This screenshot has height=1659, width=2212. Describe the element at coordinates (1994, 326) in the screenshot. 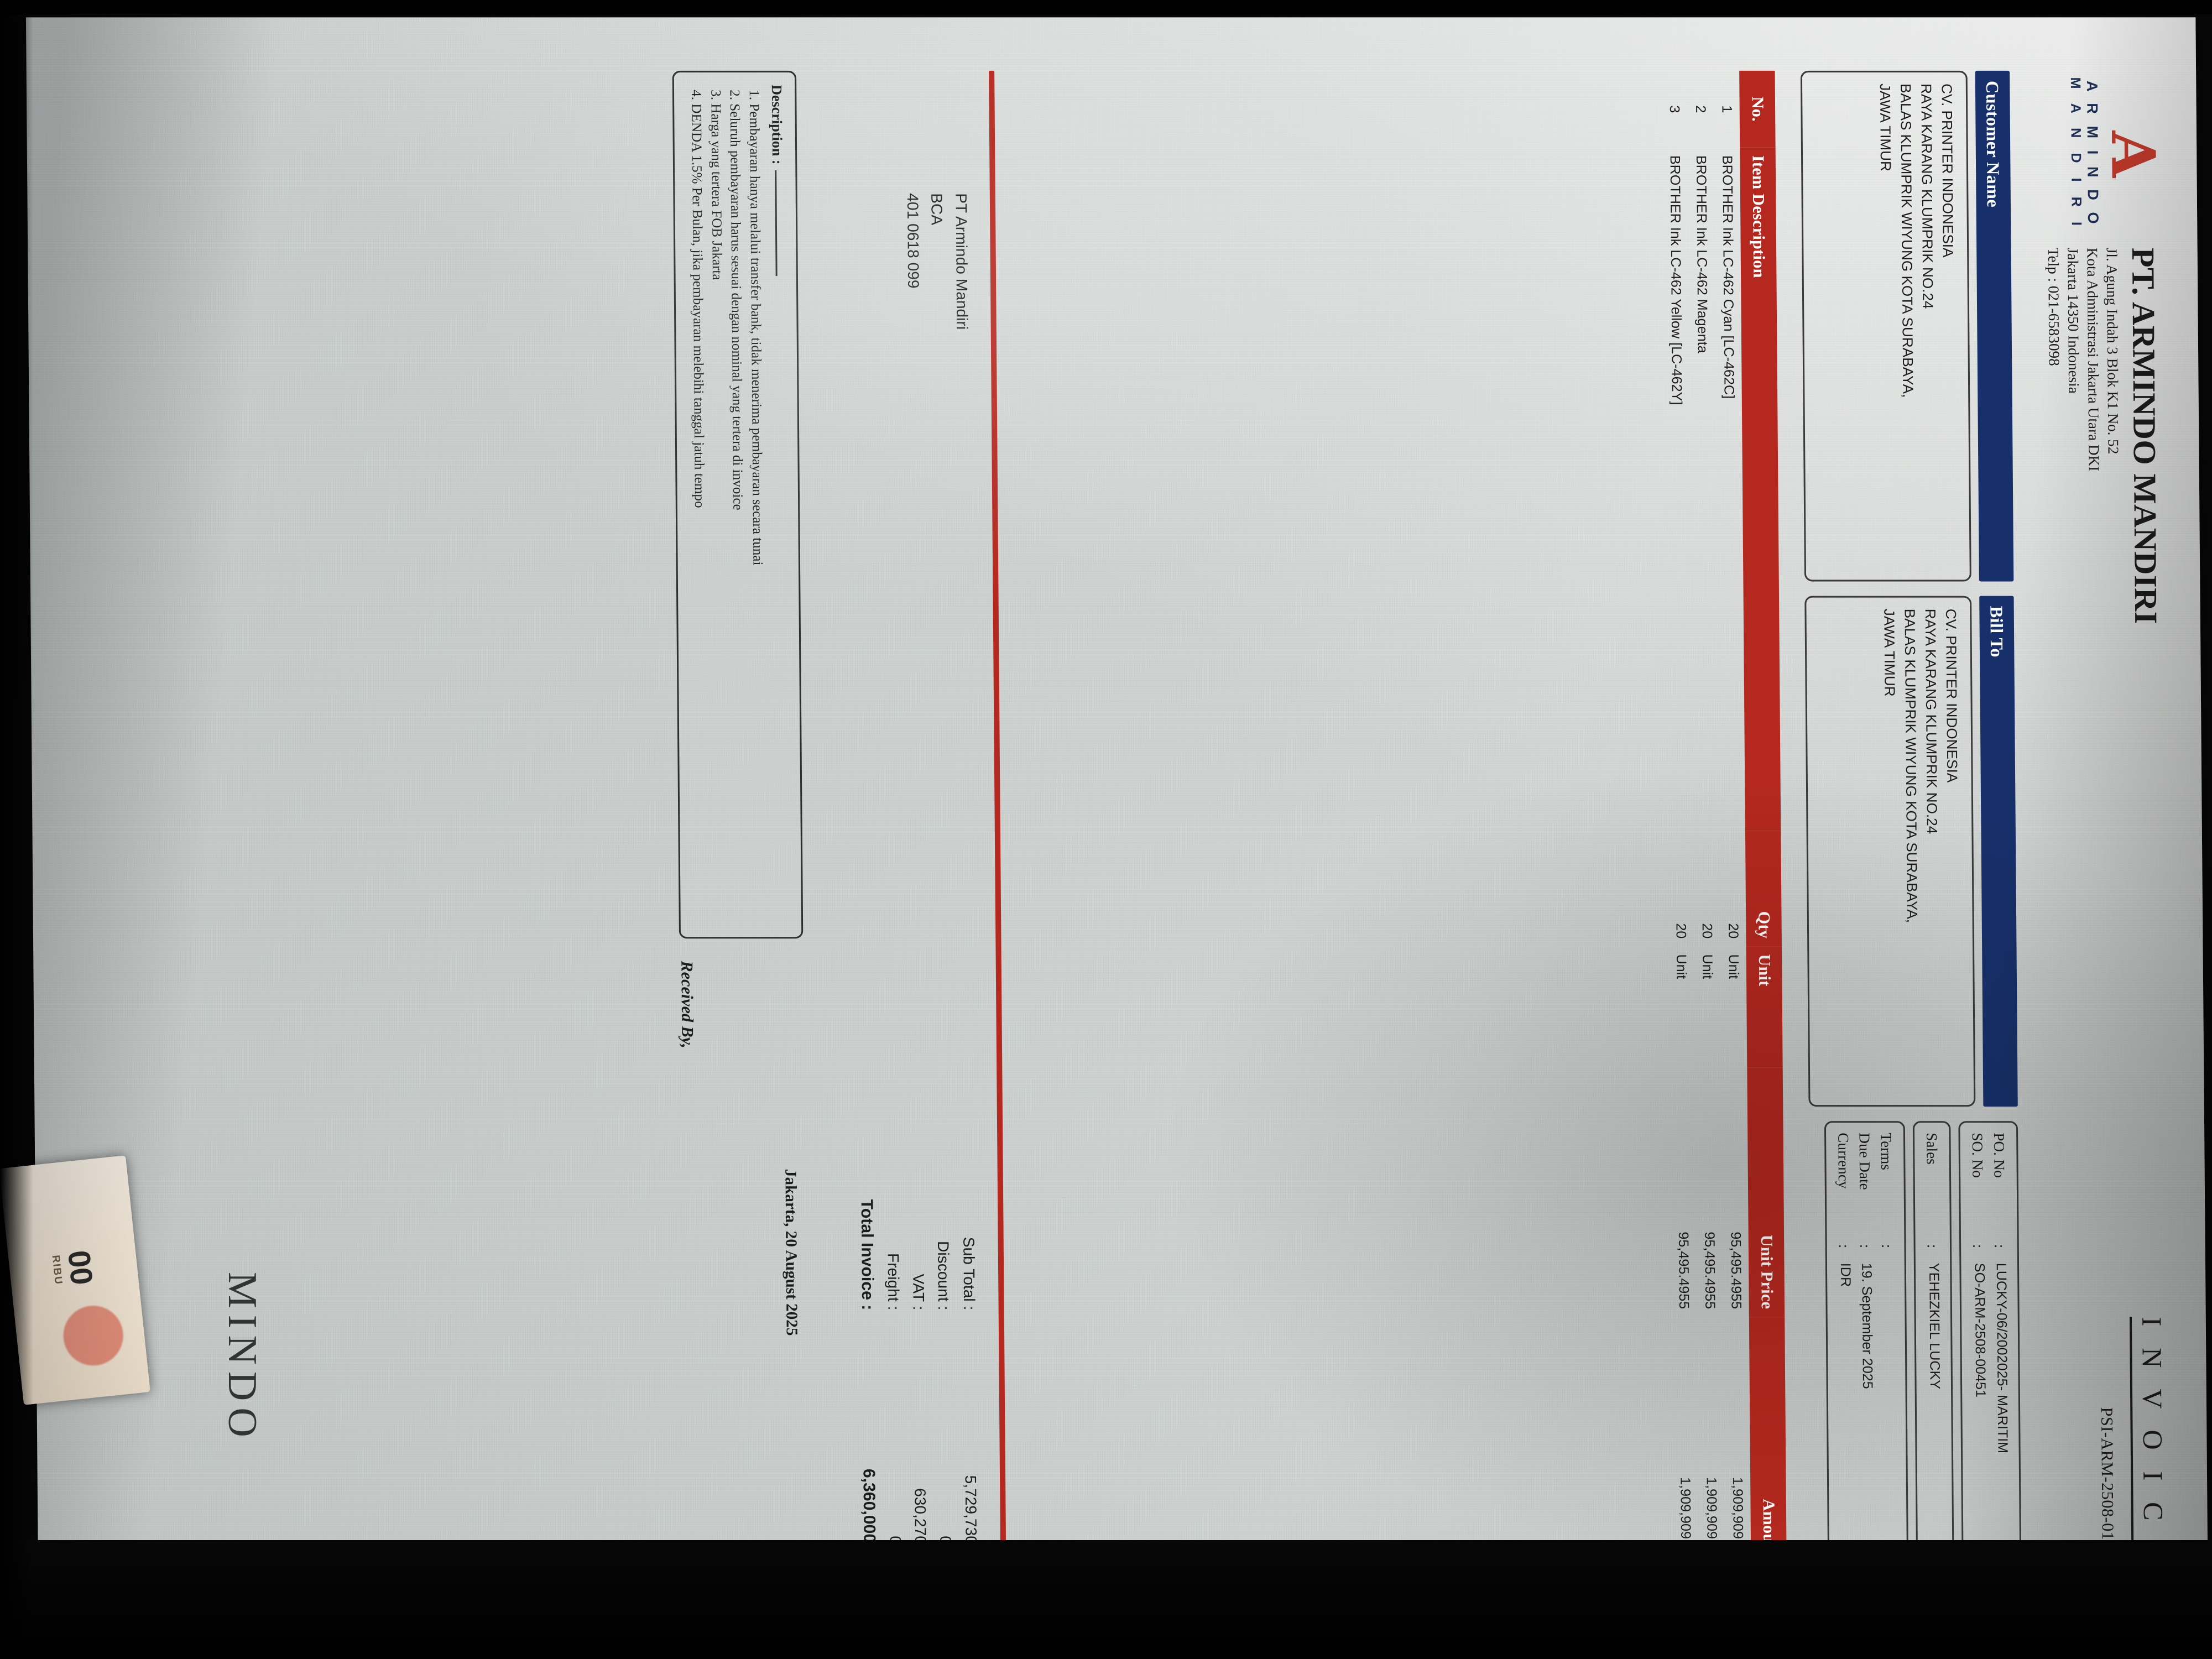

I see `customer-name-header: Customer Name` at that location.